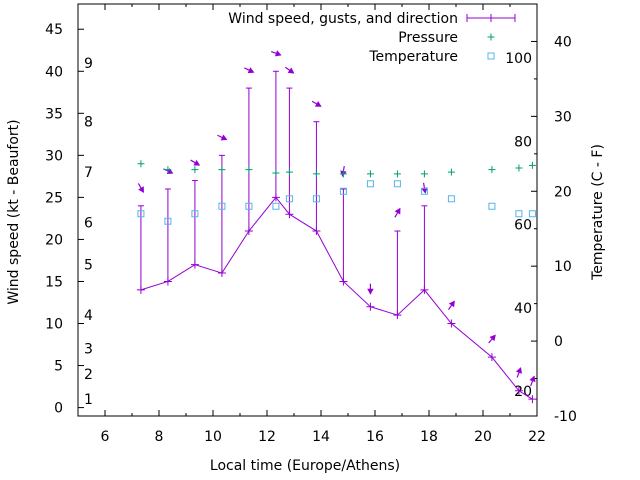 The width and height of the screenshot is (640, 480). I want to click on beaufort-label: 4, so click(88, 316).